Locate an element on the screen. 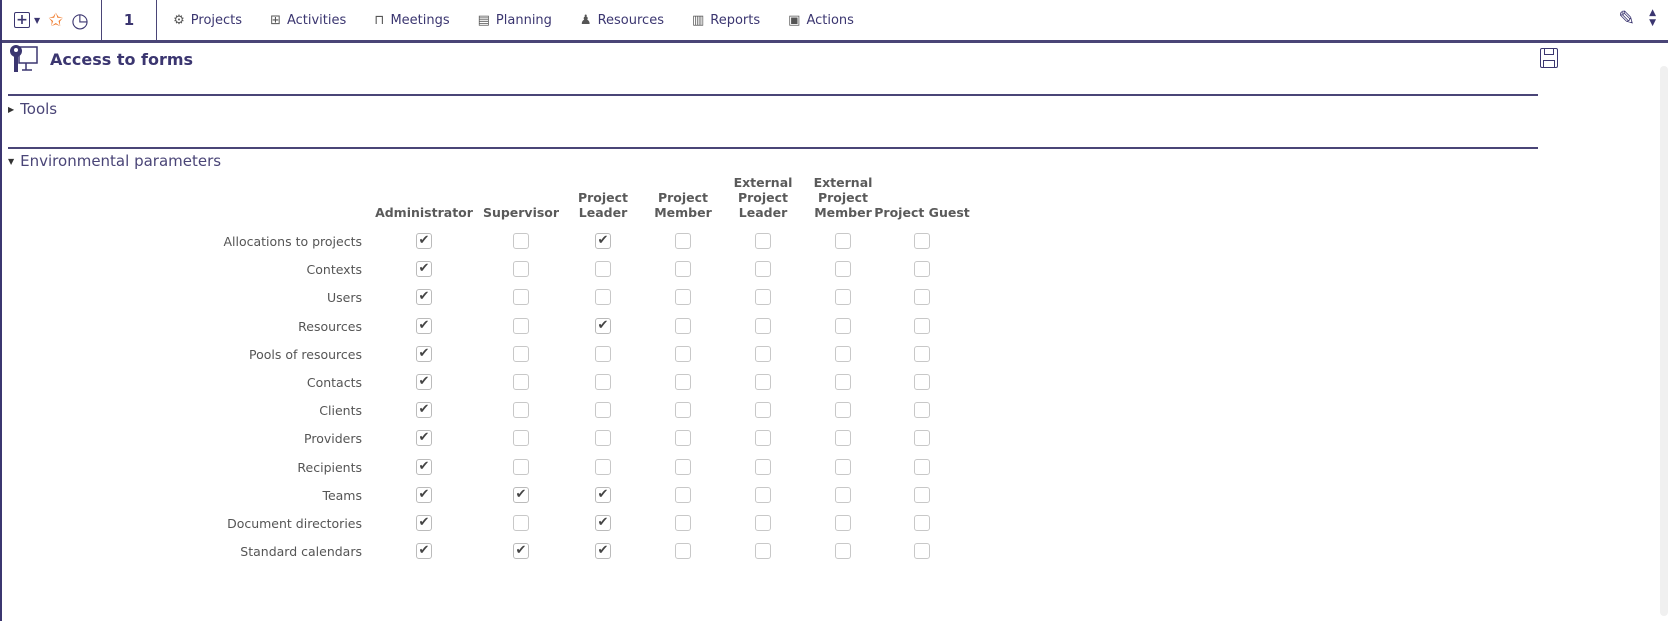 Image resolution: width=1668 pixels, height=621 pixels. bookmark-star-icon: ✩ is located at coordinates (56, 20).